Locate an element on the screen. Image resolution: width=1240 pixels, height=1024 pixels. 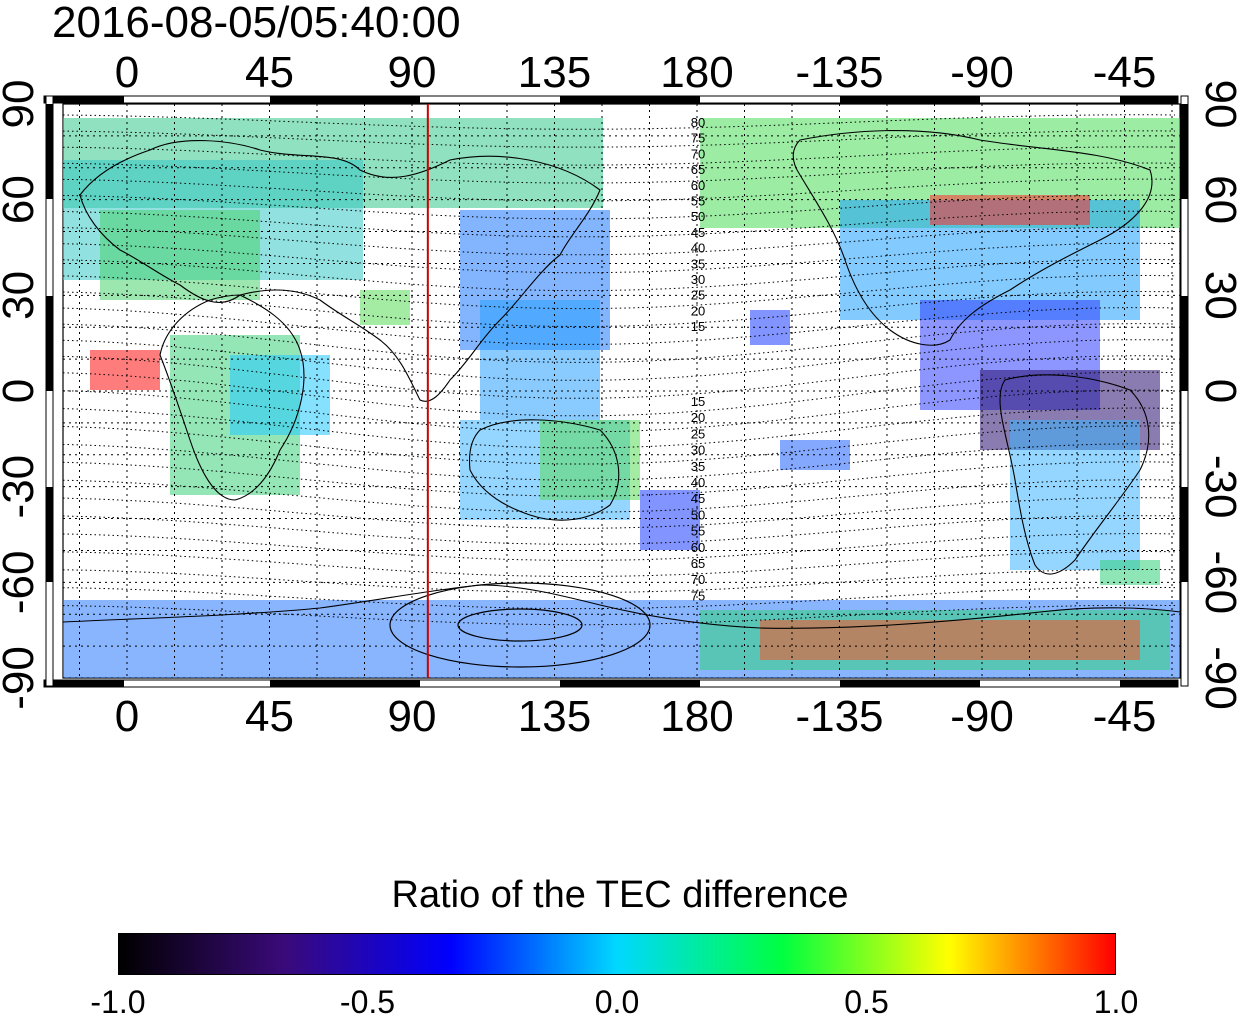
right-lat-label: 90 is located at coordinates (1218, 104).